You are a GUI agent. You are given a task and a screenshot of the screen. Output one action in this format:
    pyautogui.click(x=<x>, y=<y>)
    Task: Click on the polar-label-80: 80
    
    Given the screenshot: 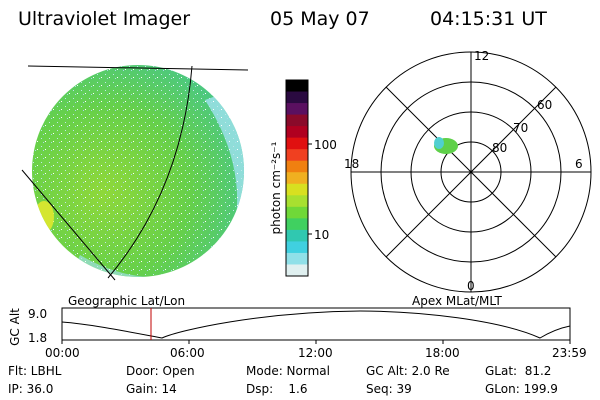 What is the action you would take?
    pyautogui.click(x=499, y=148)
    